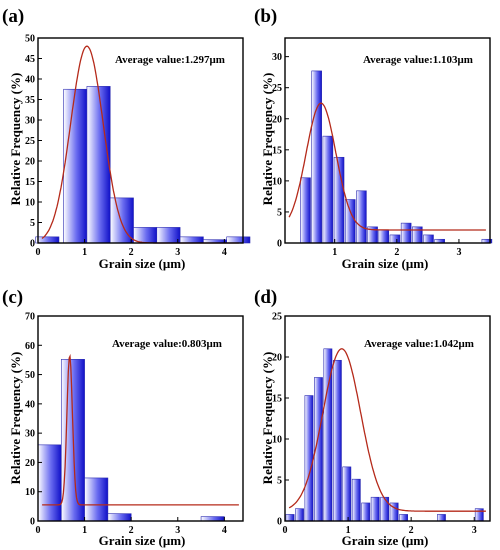  What do you see at coordinates (30, 346) in the screenshot?
I see `y-tick-label: 60` at bounding box center [30, 346].